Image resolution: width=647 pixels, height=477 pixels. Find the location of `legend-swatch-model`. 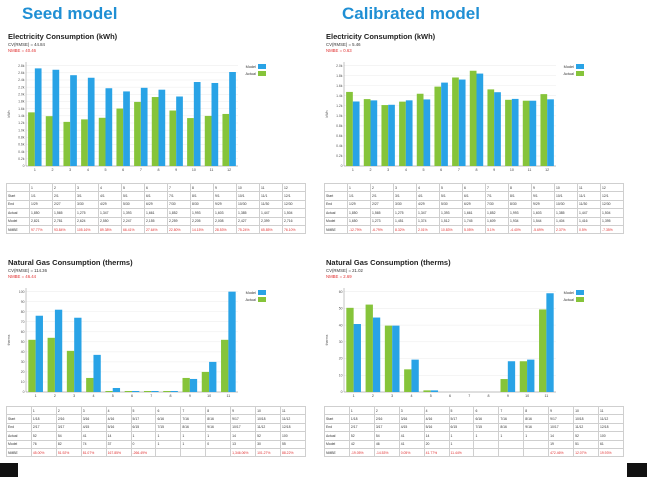

legend-swatch-model is located at coordinates (580, 66).